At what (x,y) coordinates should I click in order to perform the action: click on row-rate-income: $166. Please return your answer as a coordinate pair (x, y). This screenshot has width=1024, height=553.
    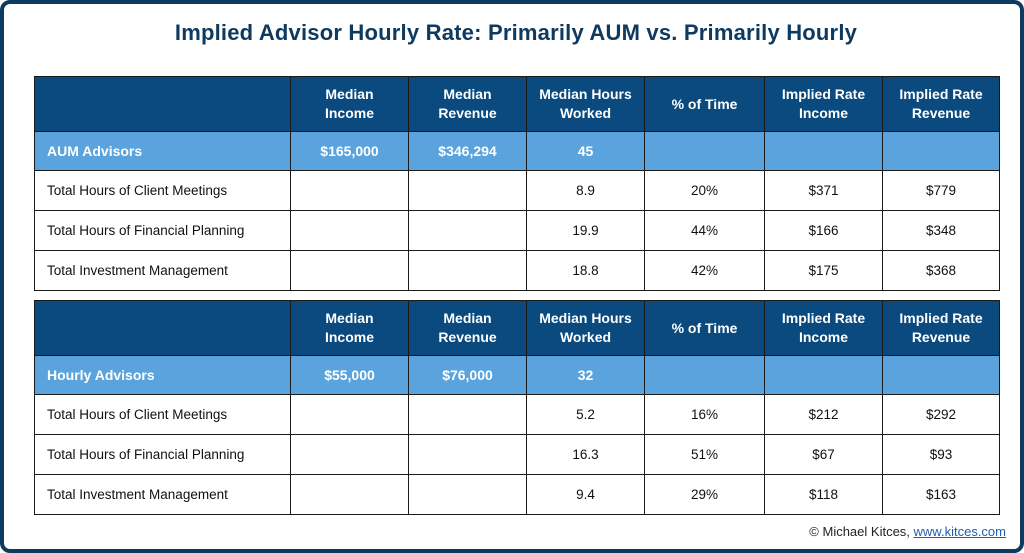
    Looking at the image, I should click on (823, 230).